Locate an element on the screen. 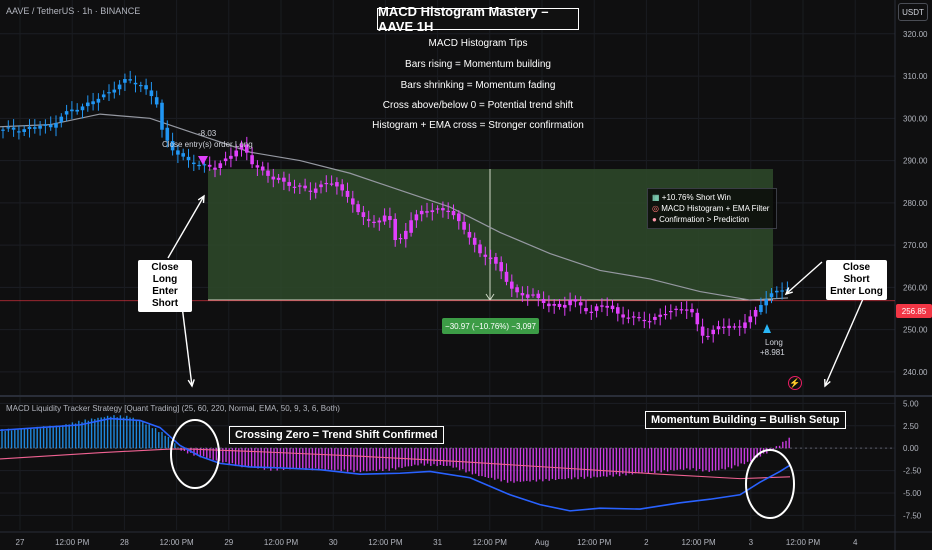 The width and height of the screenshot is (932, 550). tips-heading: MACD Histogram Tips is located at coordinates (478, 43).